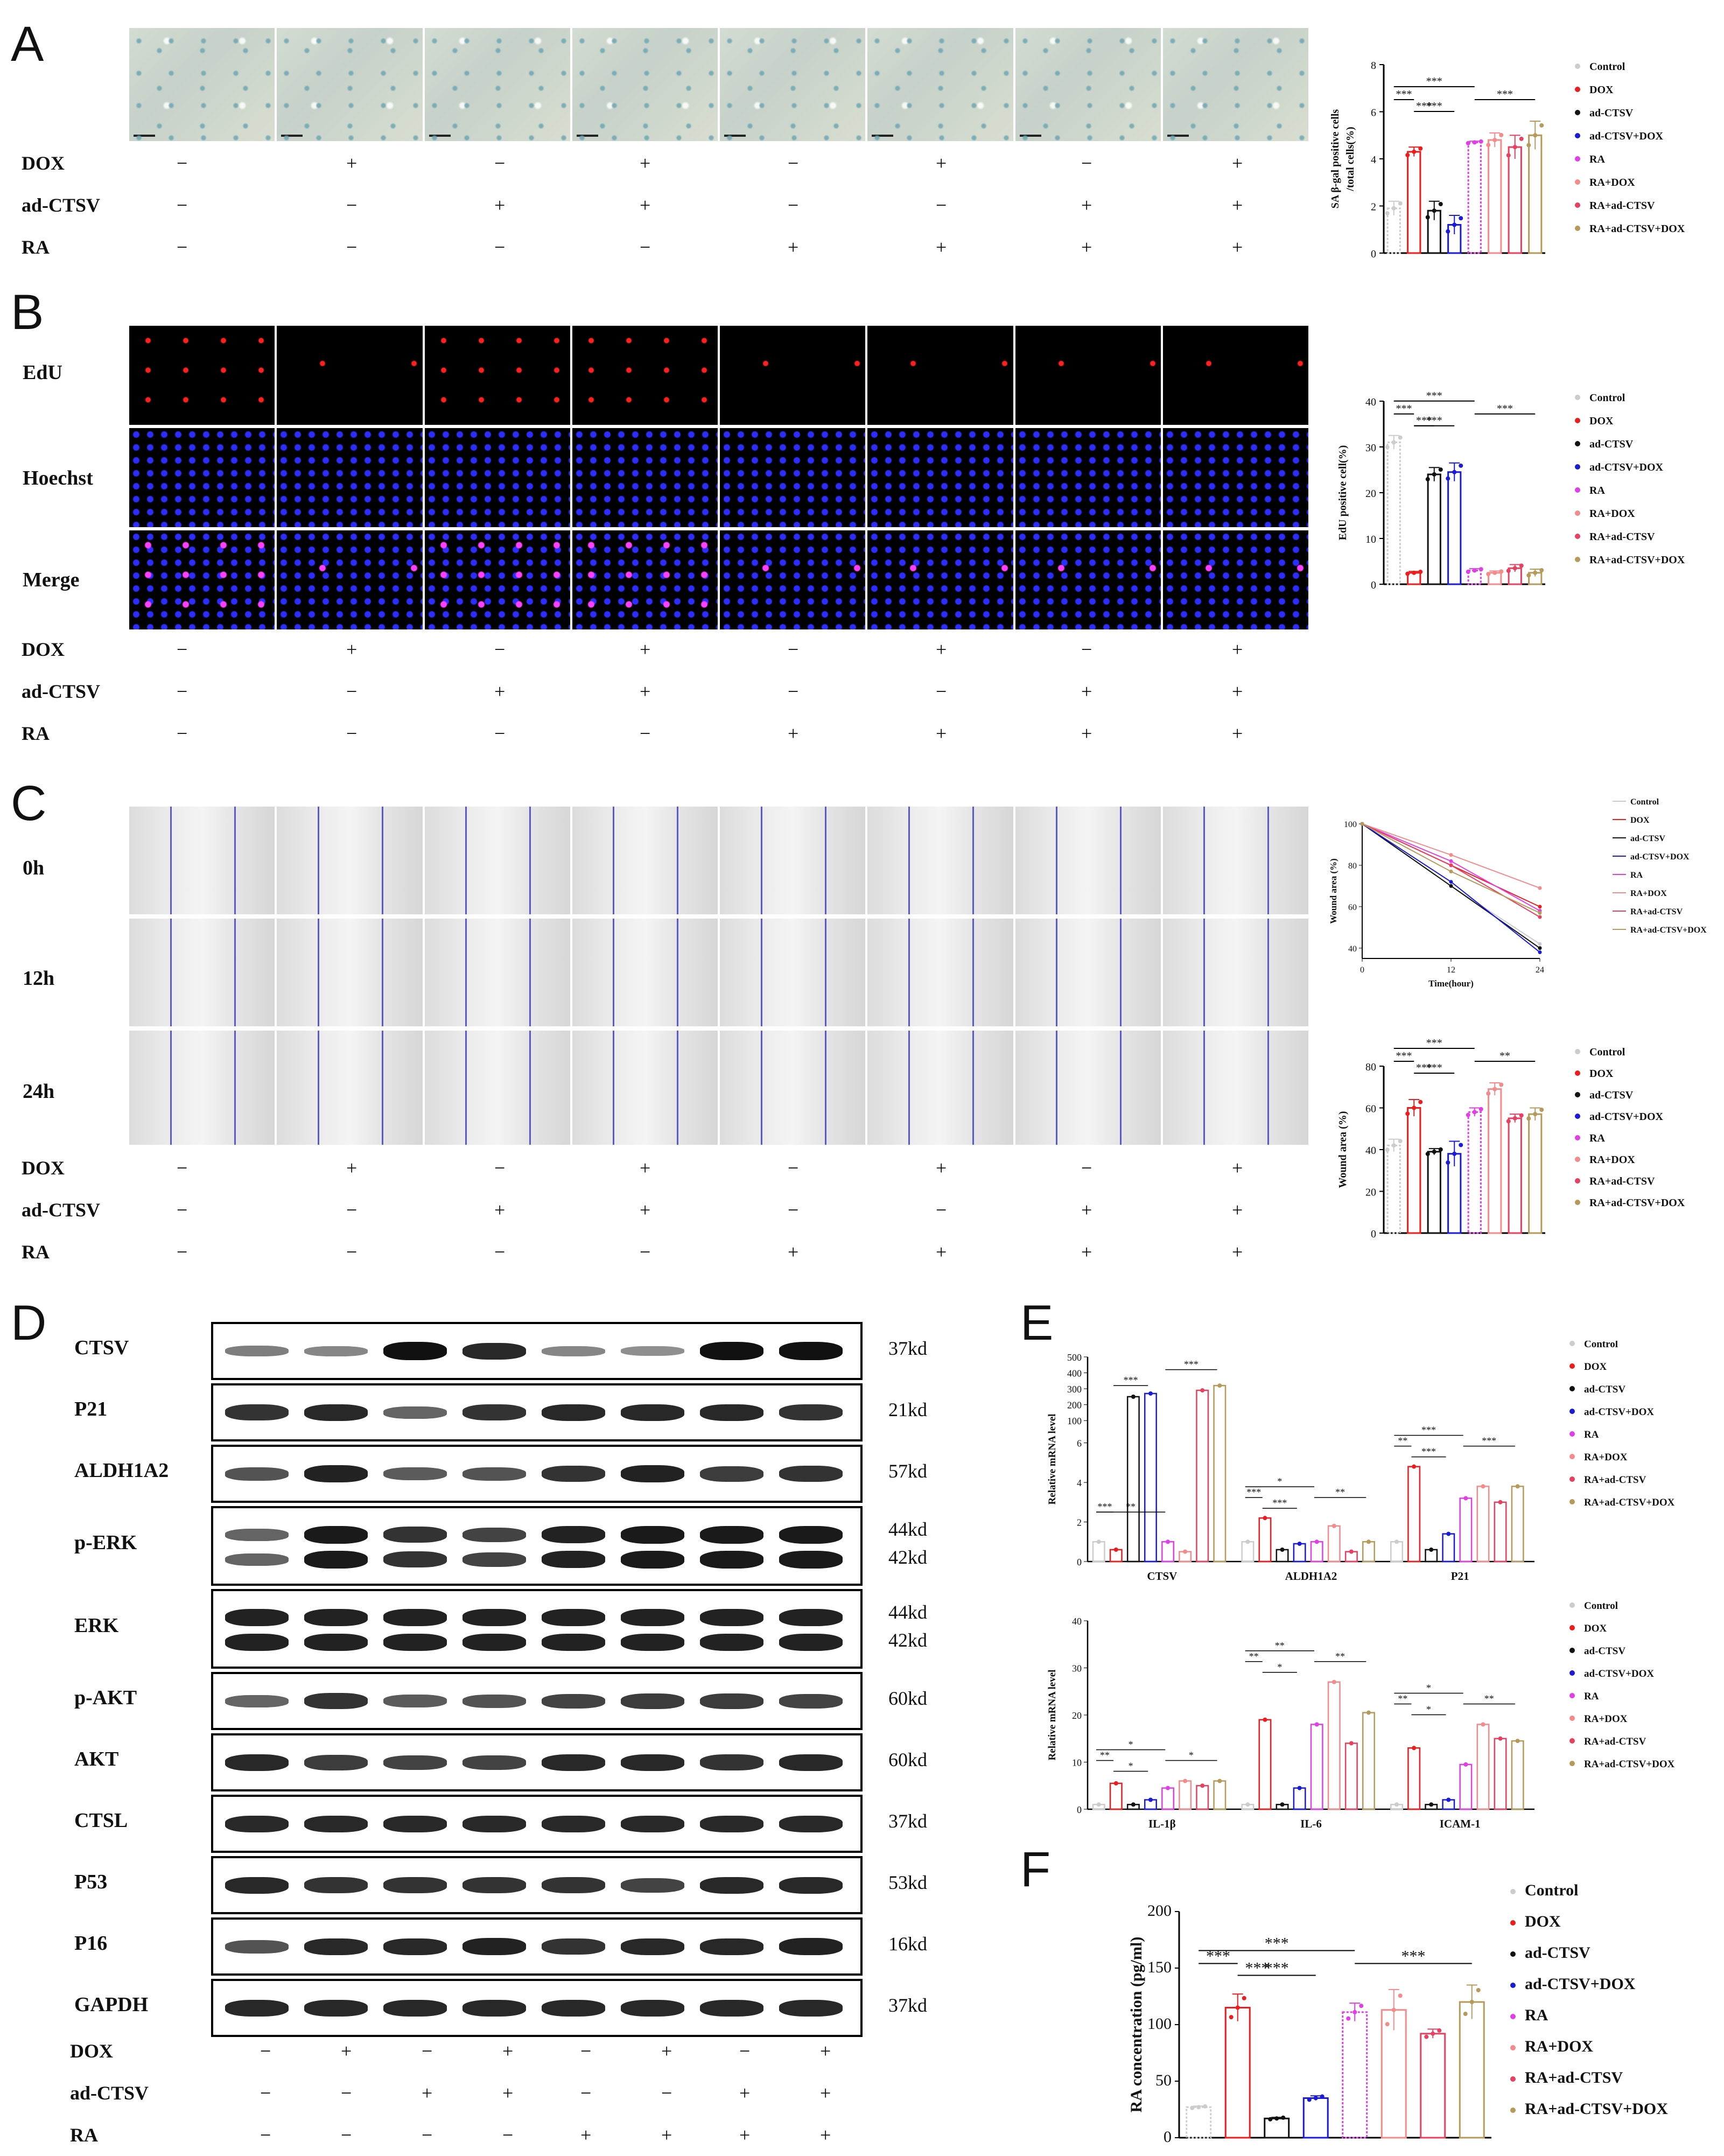 The height and width of the screenshot is (2156, 1724). Describe the element at coordinates (1636, 875) in the screenshot. I see `legend-entry: RA` at that location.